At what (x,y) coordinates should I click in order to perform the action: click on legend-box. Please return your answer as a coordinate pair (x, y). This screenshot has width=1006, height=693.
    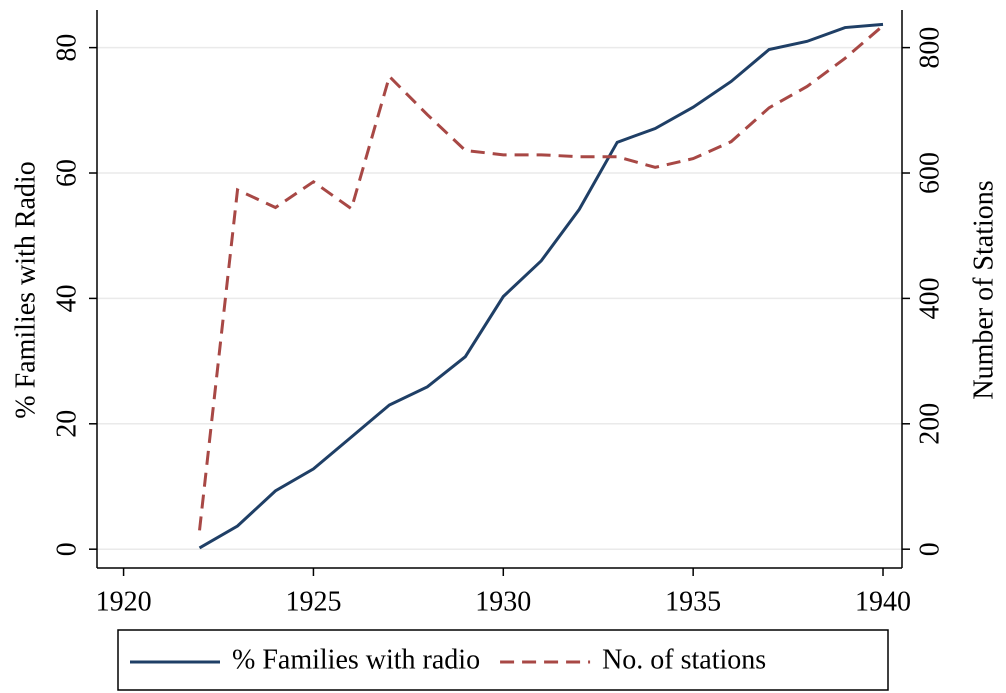
    Looking at the image, I should click on (503, 660).